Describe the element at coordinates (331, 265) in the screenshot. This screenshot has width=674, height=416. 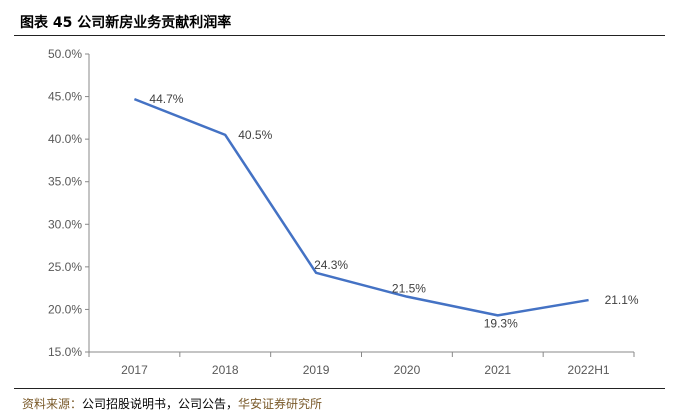
I see `data-label: 24.3%` at that location.